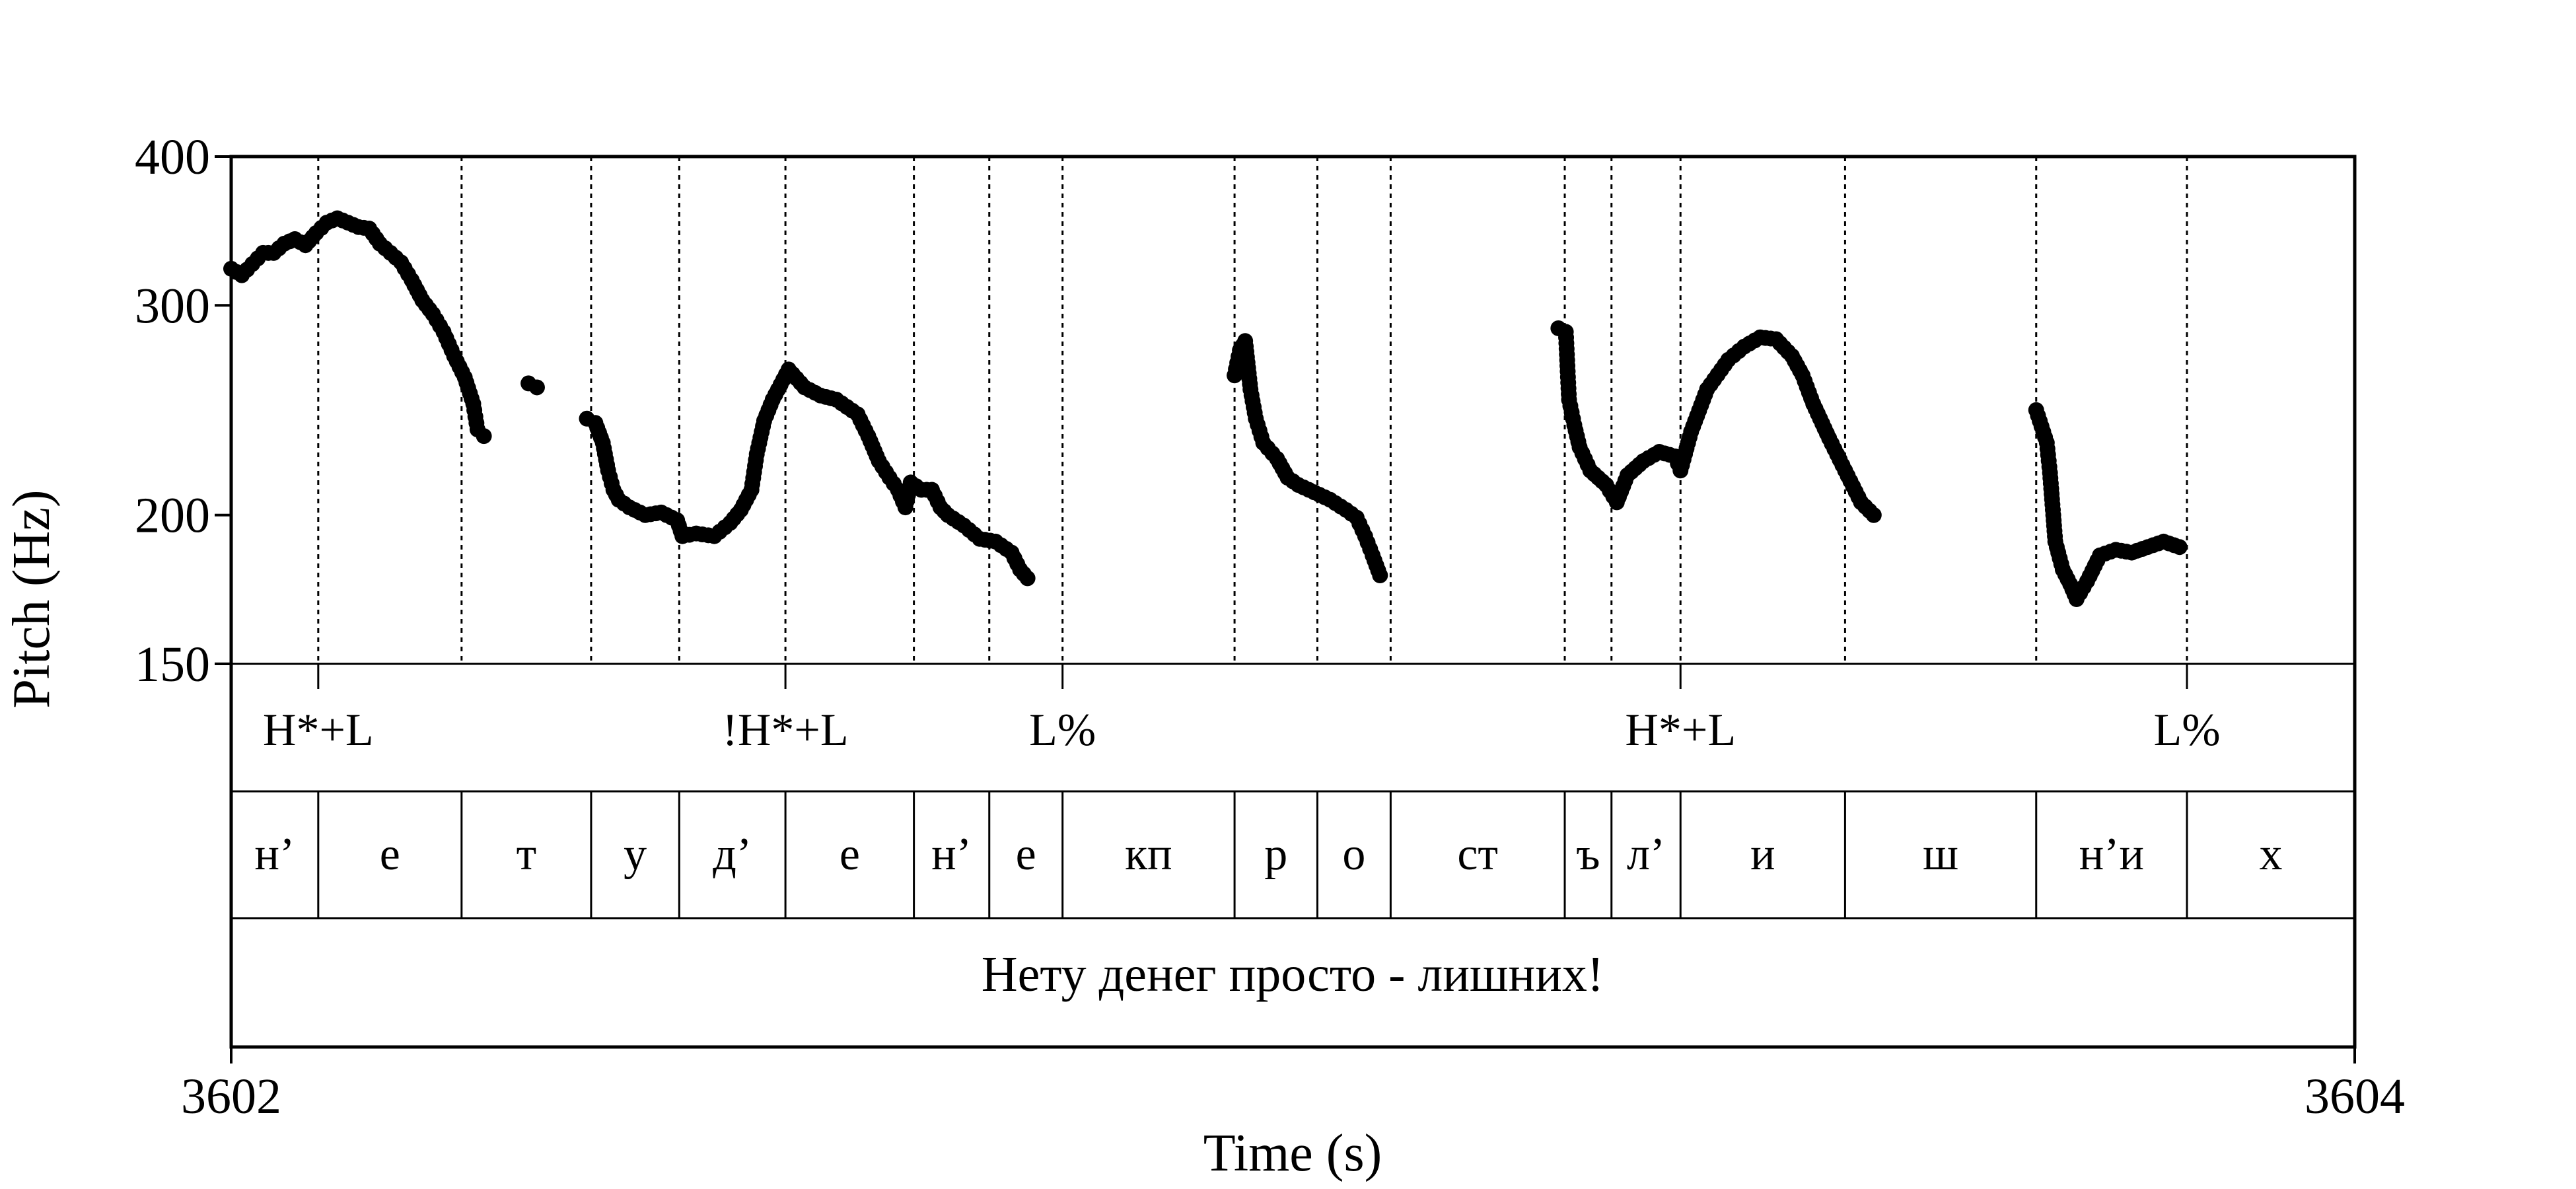 This screenshot has height=1189, width=2576. What do you see at coordinates (1478, 854) in the screenshot?
I see `segment-label: ст` at bounding box center [1478, 854].